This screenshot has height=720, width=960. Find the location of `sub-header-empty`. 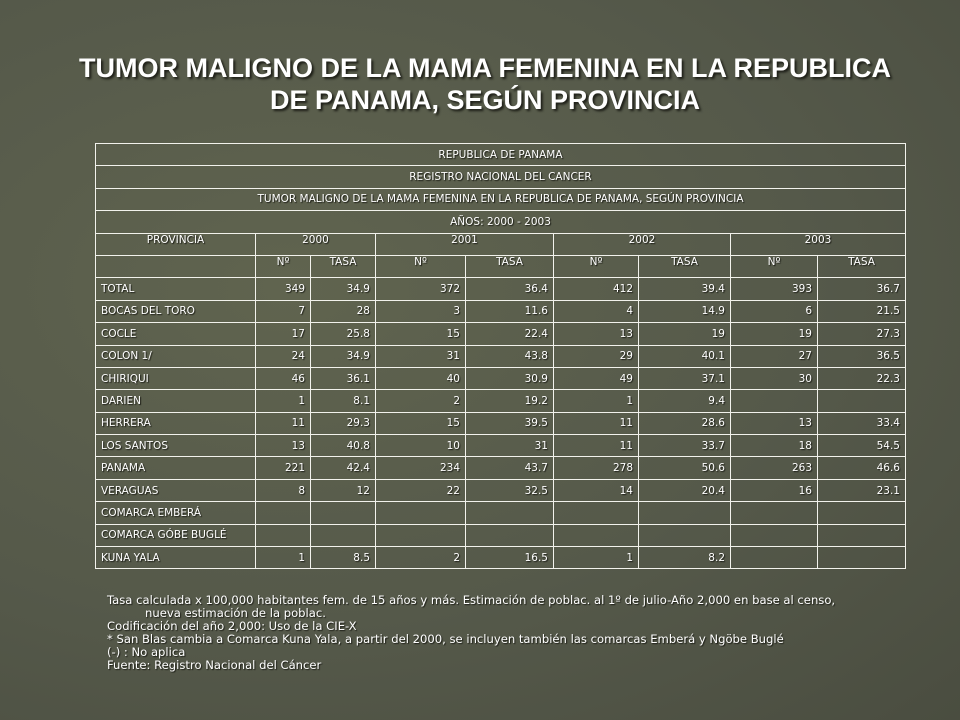

sub-header-empty is located at coordinates (175, 266).